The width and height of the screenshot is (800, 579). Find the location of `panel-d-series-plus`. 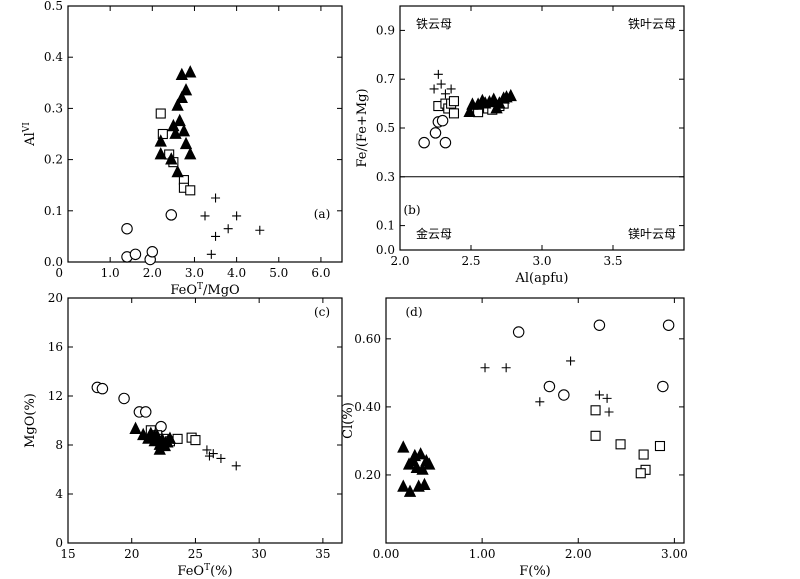

panel-d-series-plus is located at coordinates (547, 386).